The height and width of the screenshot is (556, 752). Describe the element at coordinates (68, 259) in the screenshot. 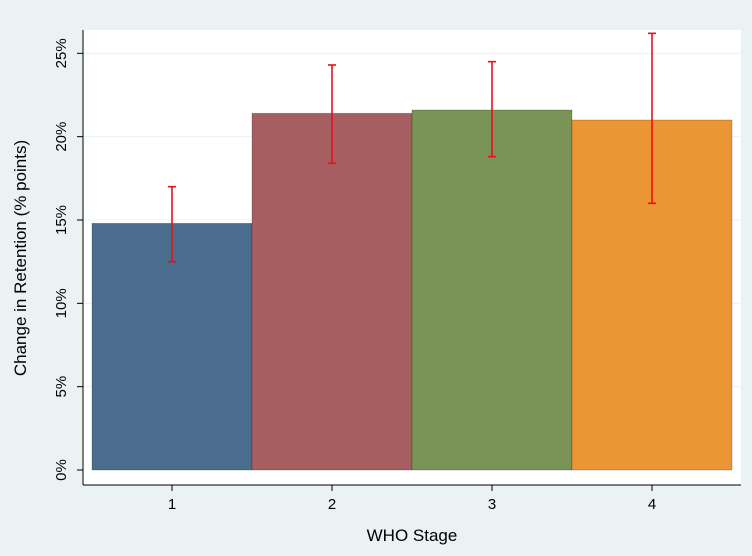

I see `y-ticks: 0% 5% 10% 15% 20% 25%` at that location.